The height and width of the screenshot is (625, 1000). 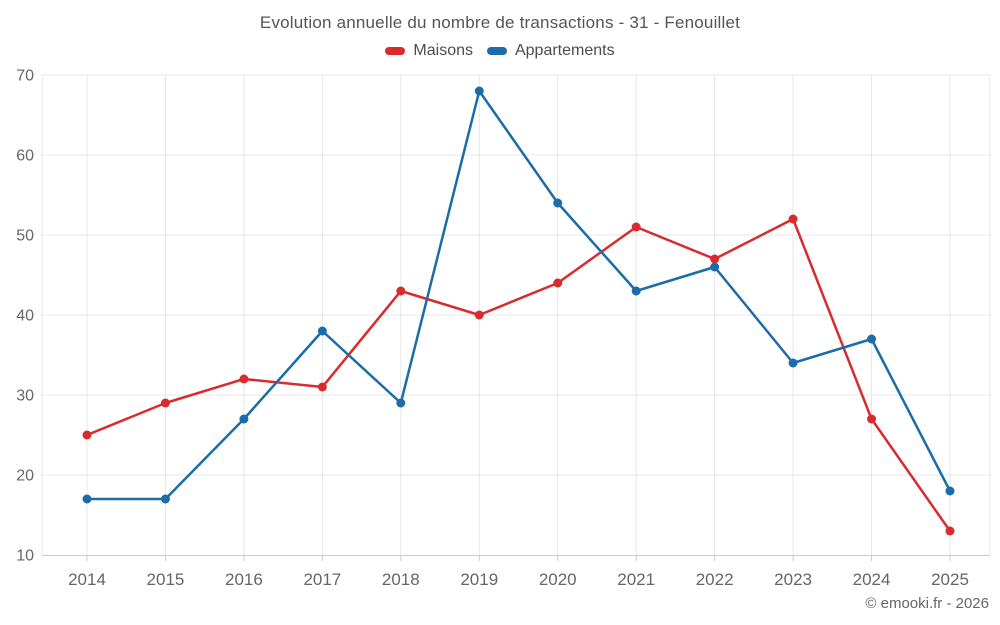 What do you see at coordinates (166, 579) in the screenshot?
I see `x-axis-tick-label: 2015` at bounding box center [166, 579].